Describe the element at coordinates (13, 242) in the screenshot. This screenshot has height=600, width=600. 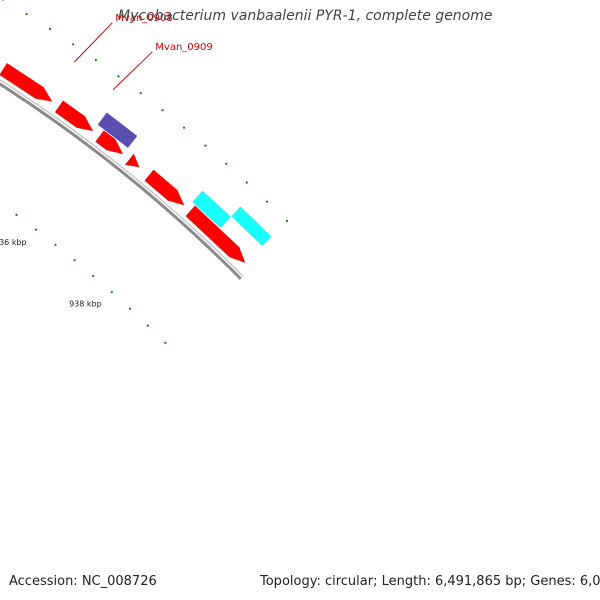
I see `ruler-label: 936 kbp` at that location.